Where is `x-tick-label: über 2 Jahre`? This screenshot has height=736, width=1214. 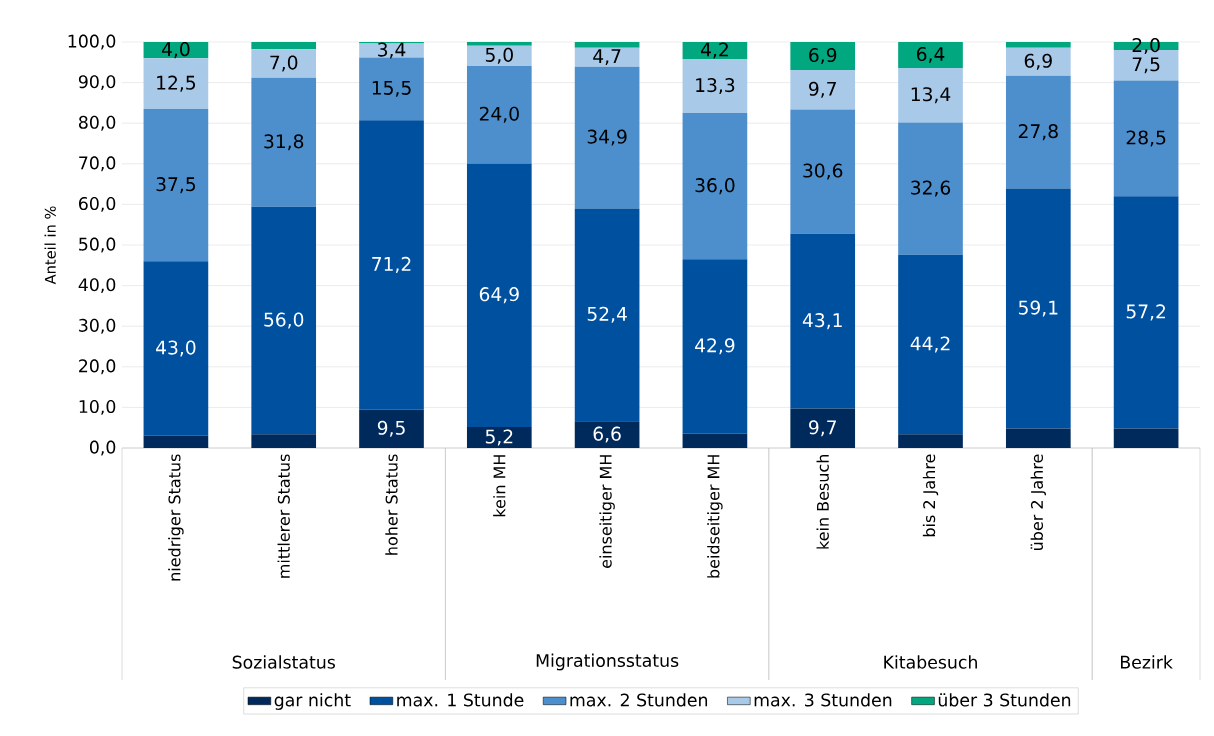 x-tick-label: über 2 Jahre is located at coordinates (1038, 502).